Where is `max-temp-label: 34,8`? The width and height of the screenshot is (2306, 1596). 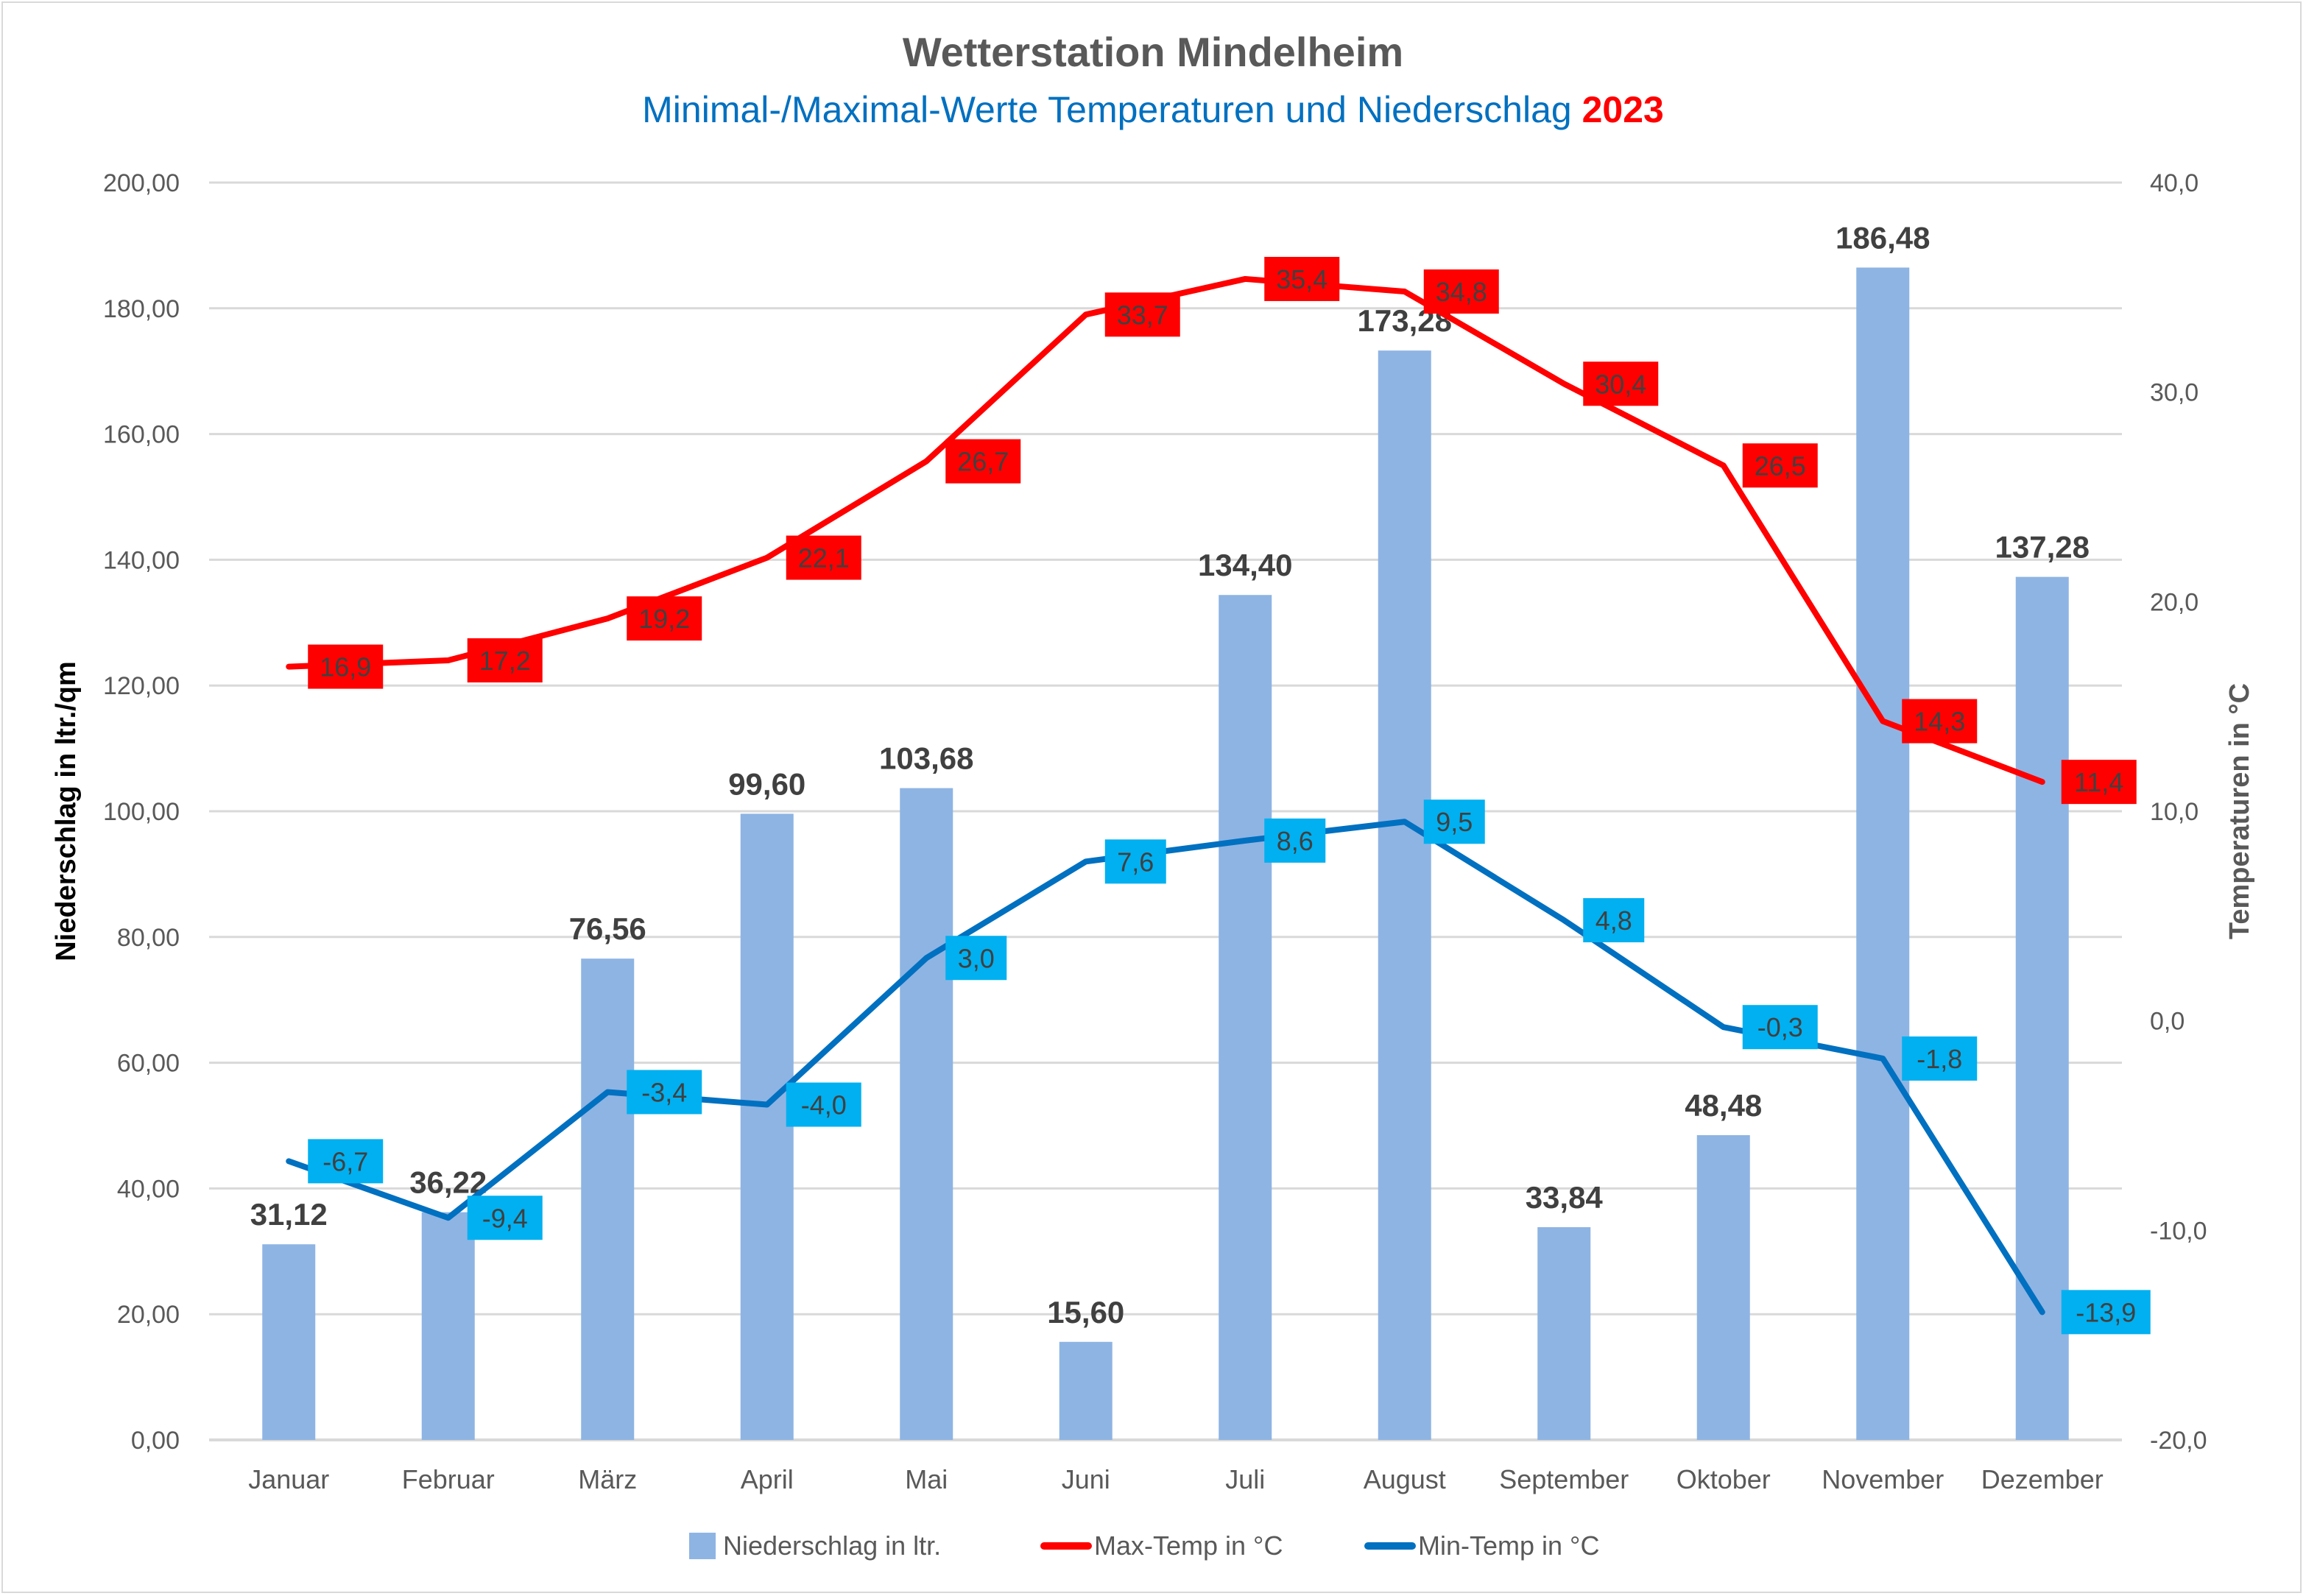 max-temp-label: 34,8 is located at coordinates (1461, 291).